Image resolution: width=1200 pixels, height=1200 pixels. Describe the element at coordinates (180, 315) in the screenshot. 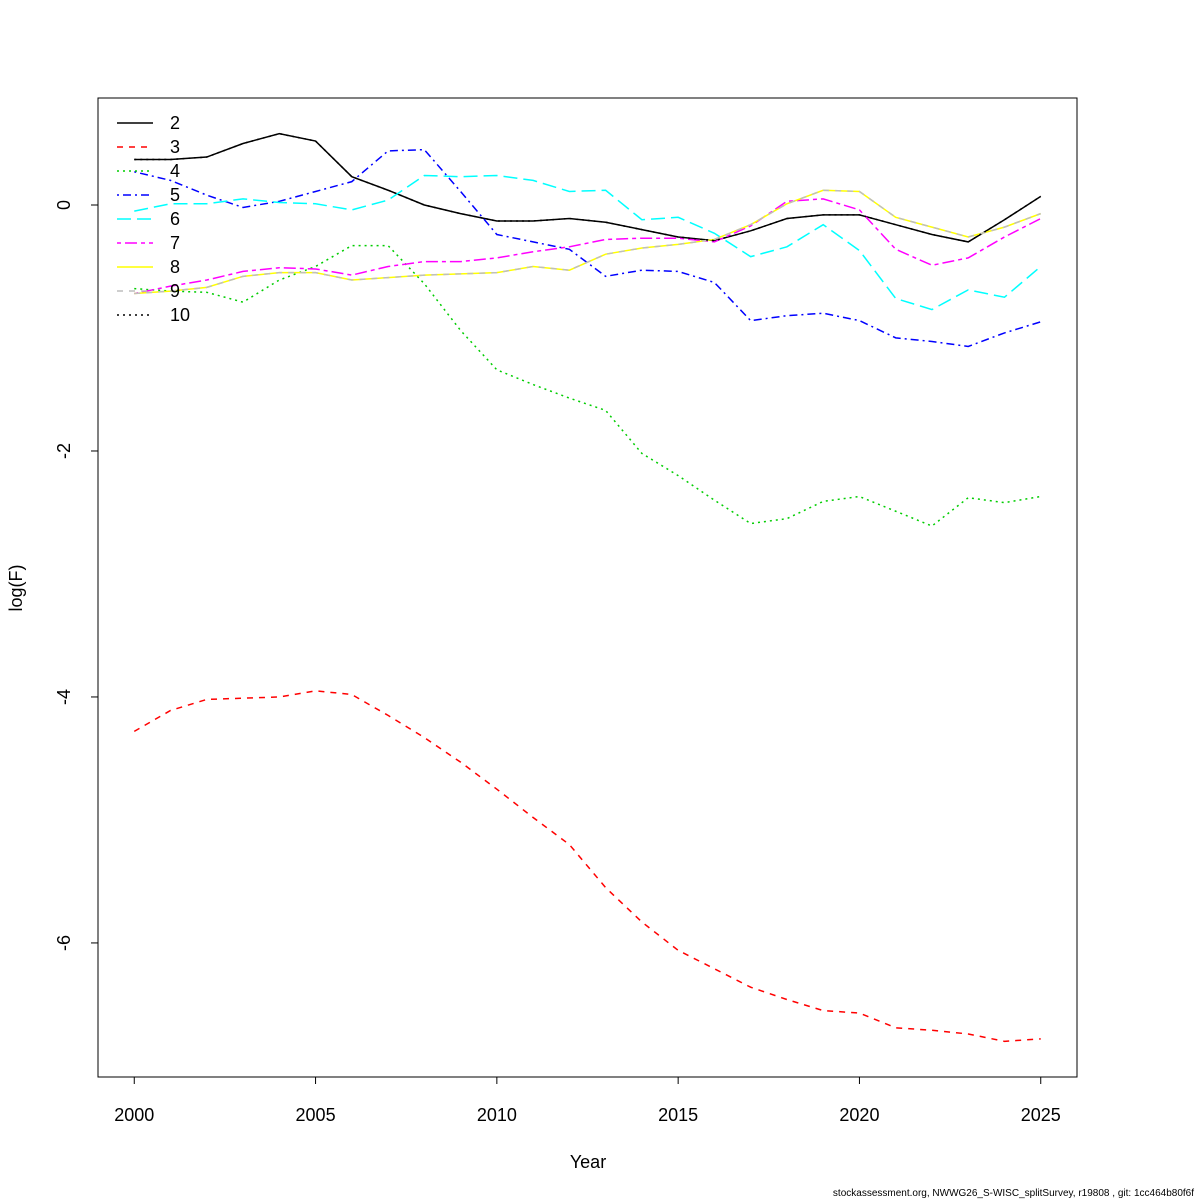

I see `legend-label: 10` at that location.